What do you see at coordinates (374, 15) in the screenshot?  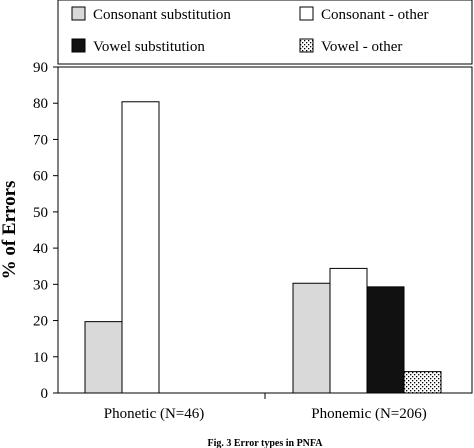 I see `legend-label: Consonant - other` at bounding box center [374, 15].